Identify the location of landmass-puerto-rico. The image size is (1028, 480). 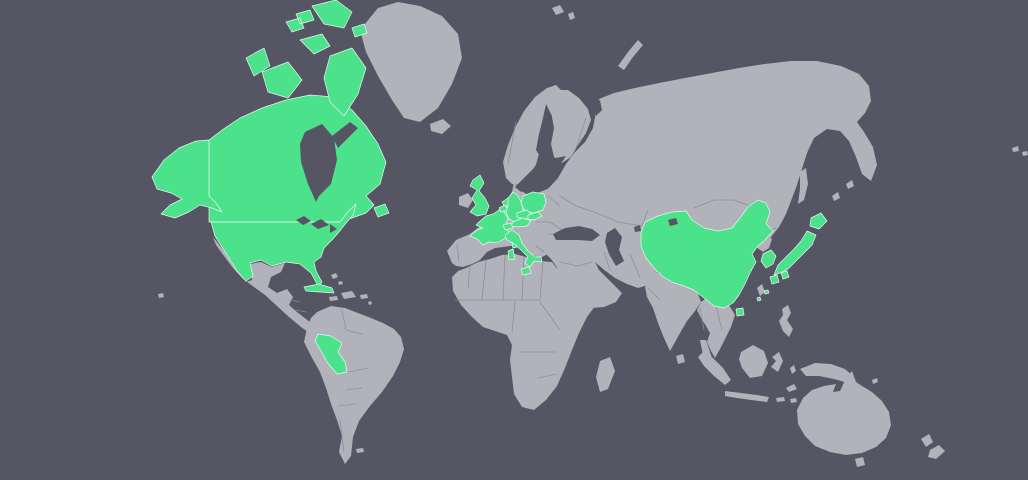
(364, 296).